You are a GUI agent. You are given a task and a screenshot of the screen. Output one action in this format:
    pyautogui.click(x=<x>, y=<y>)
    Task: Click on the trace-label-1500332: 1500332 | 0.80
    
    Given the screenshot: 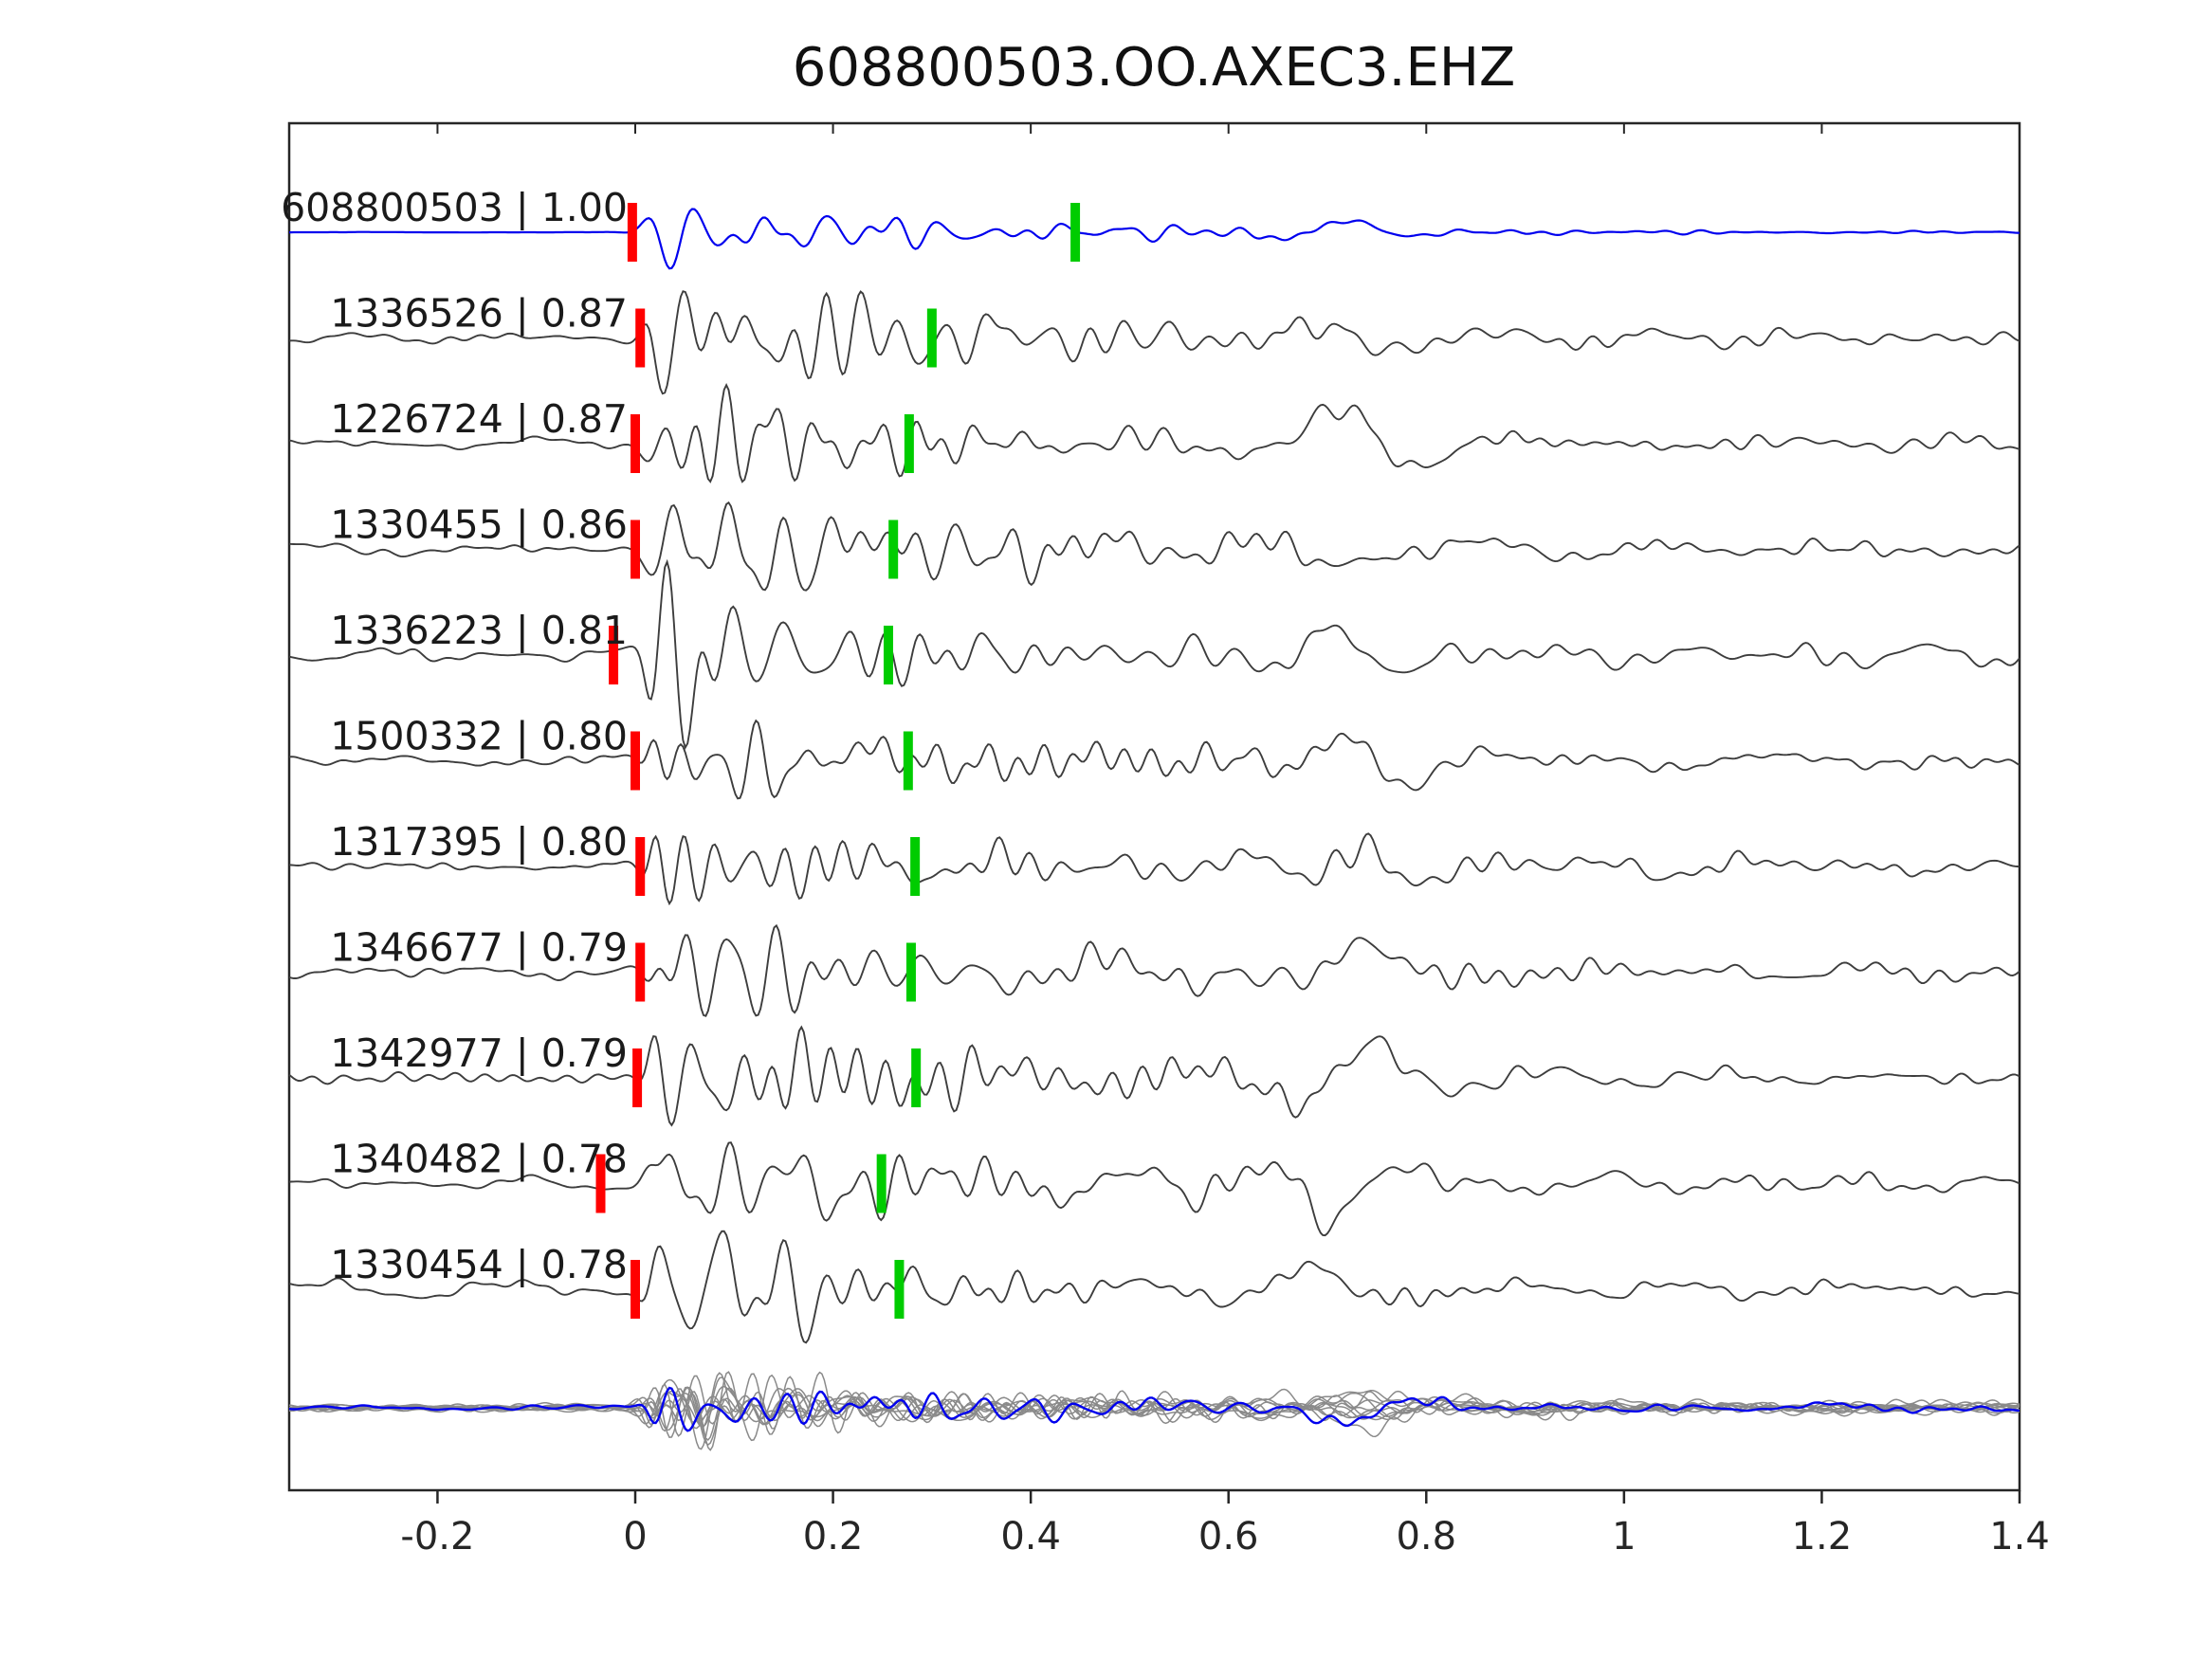 What is the action you would take?
    pyautogui.click(x=479, y=736)
    